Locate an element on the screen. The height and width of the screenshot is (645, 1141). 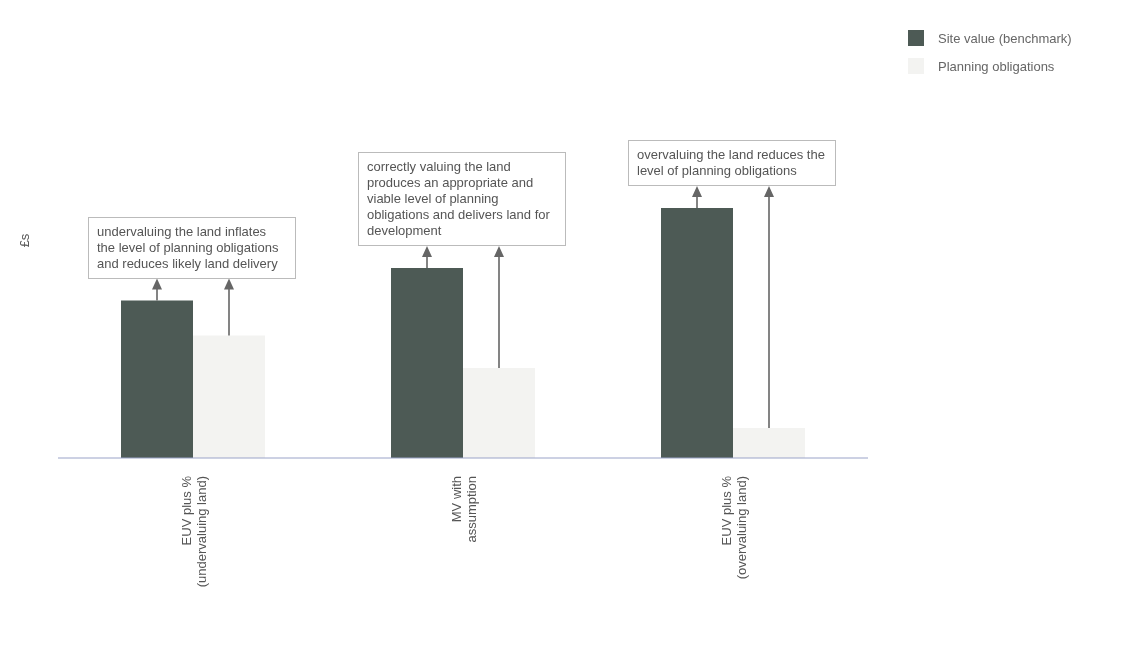
legend-label: Planning obligations is located at coordinates (996, 66).